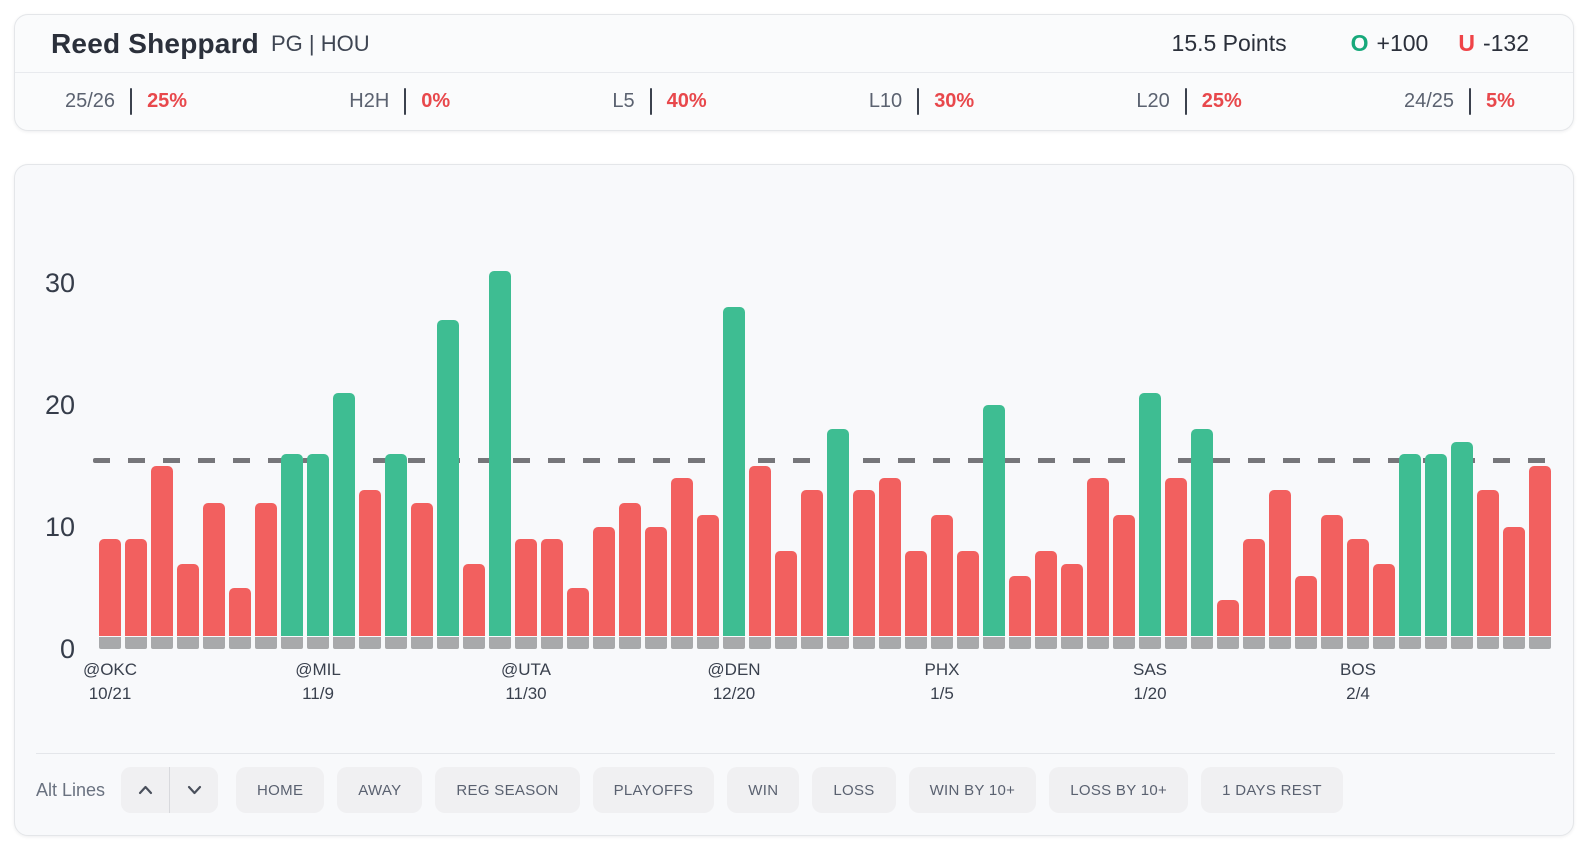  I want to click on y-axis-tick: 0, so click(67, 649).